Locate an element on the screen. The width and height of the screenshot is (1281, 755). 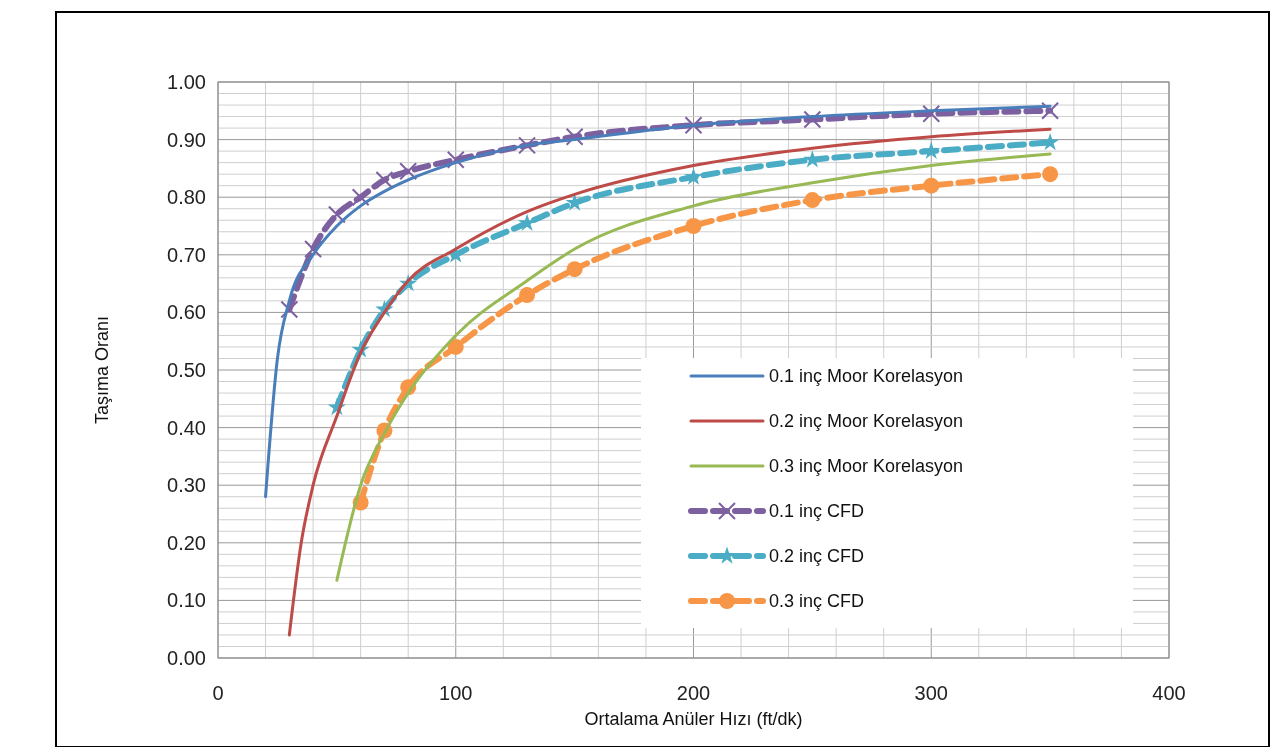
x-tick-label: 100 is located at coordinates (456, 693).